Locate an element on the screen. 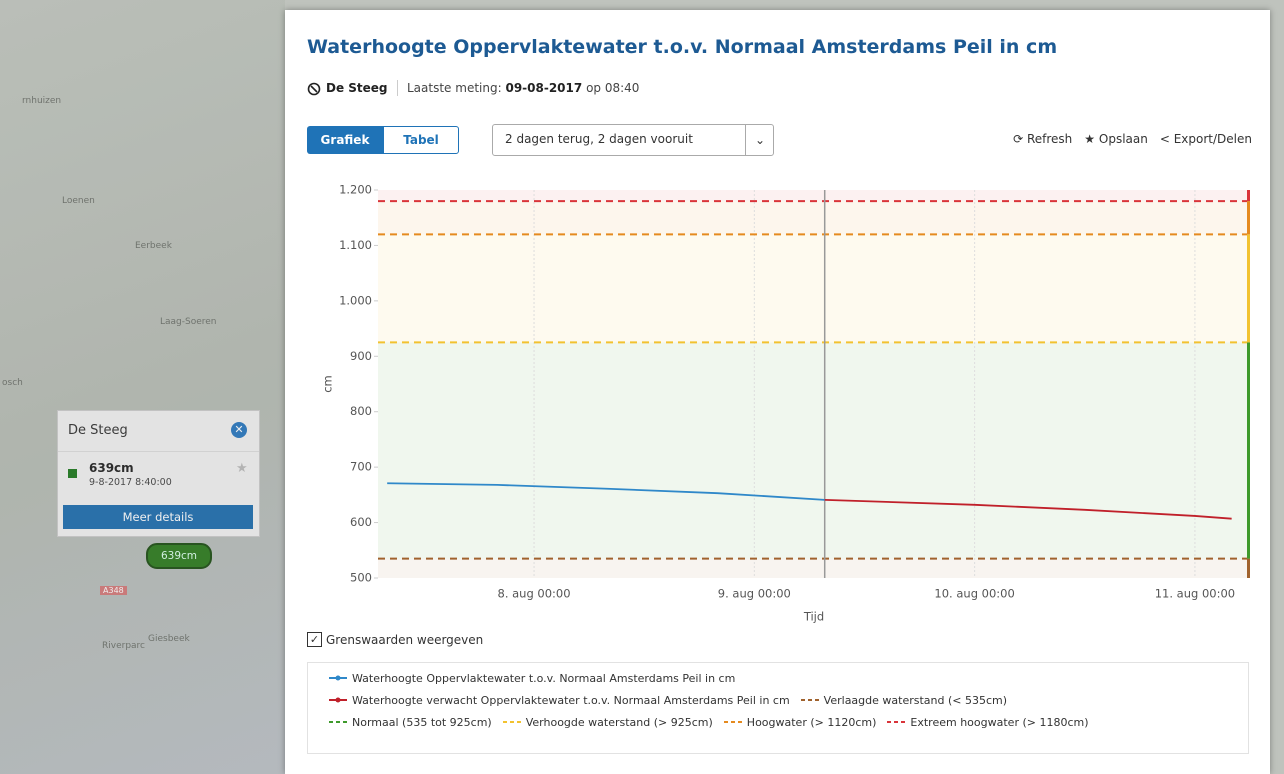  share-action: < Export/Delen is located at coordinates (1205, 139).